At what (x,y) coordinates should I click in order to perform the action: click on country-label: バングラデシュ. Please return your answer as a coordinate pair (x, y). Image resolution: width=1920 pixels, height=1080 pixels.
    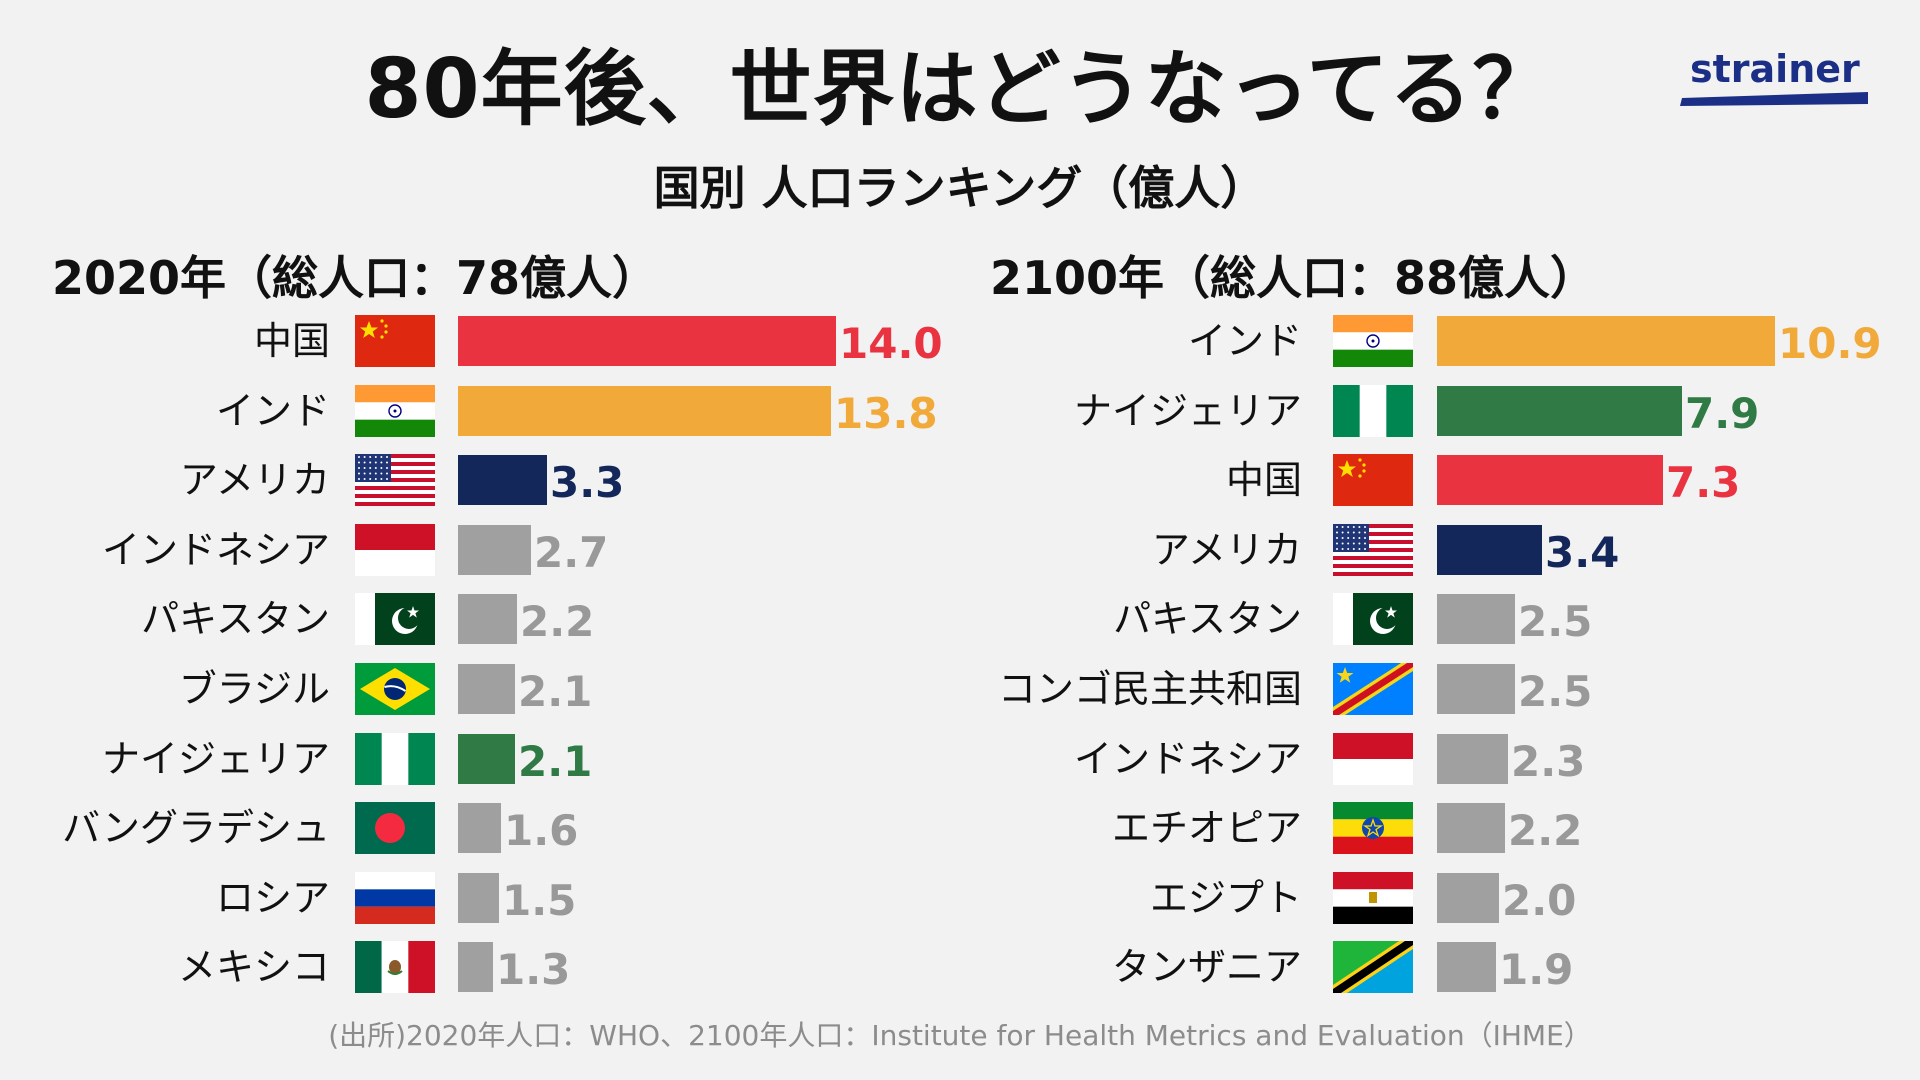
    Looking at the image, I should click on (196, 828).